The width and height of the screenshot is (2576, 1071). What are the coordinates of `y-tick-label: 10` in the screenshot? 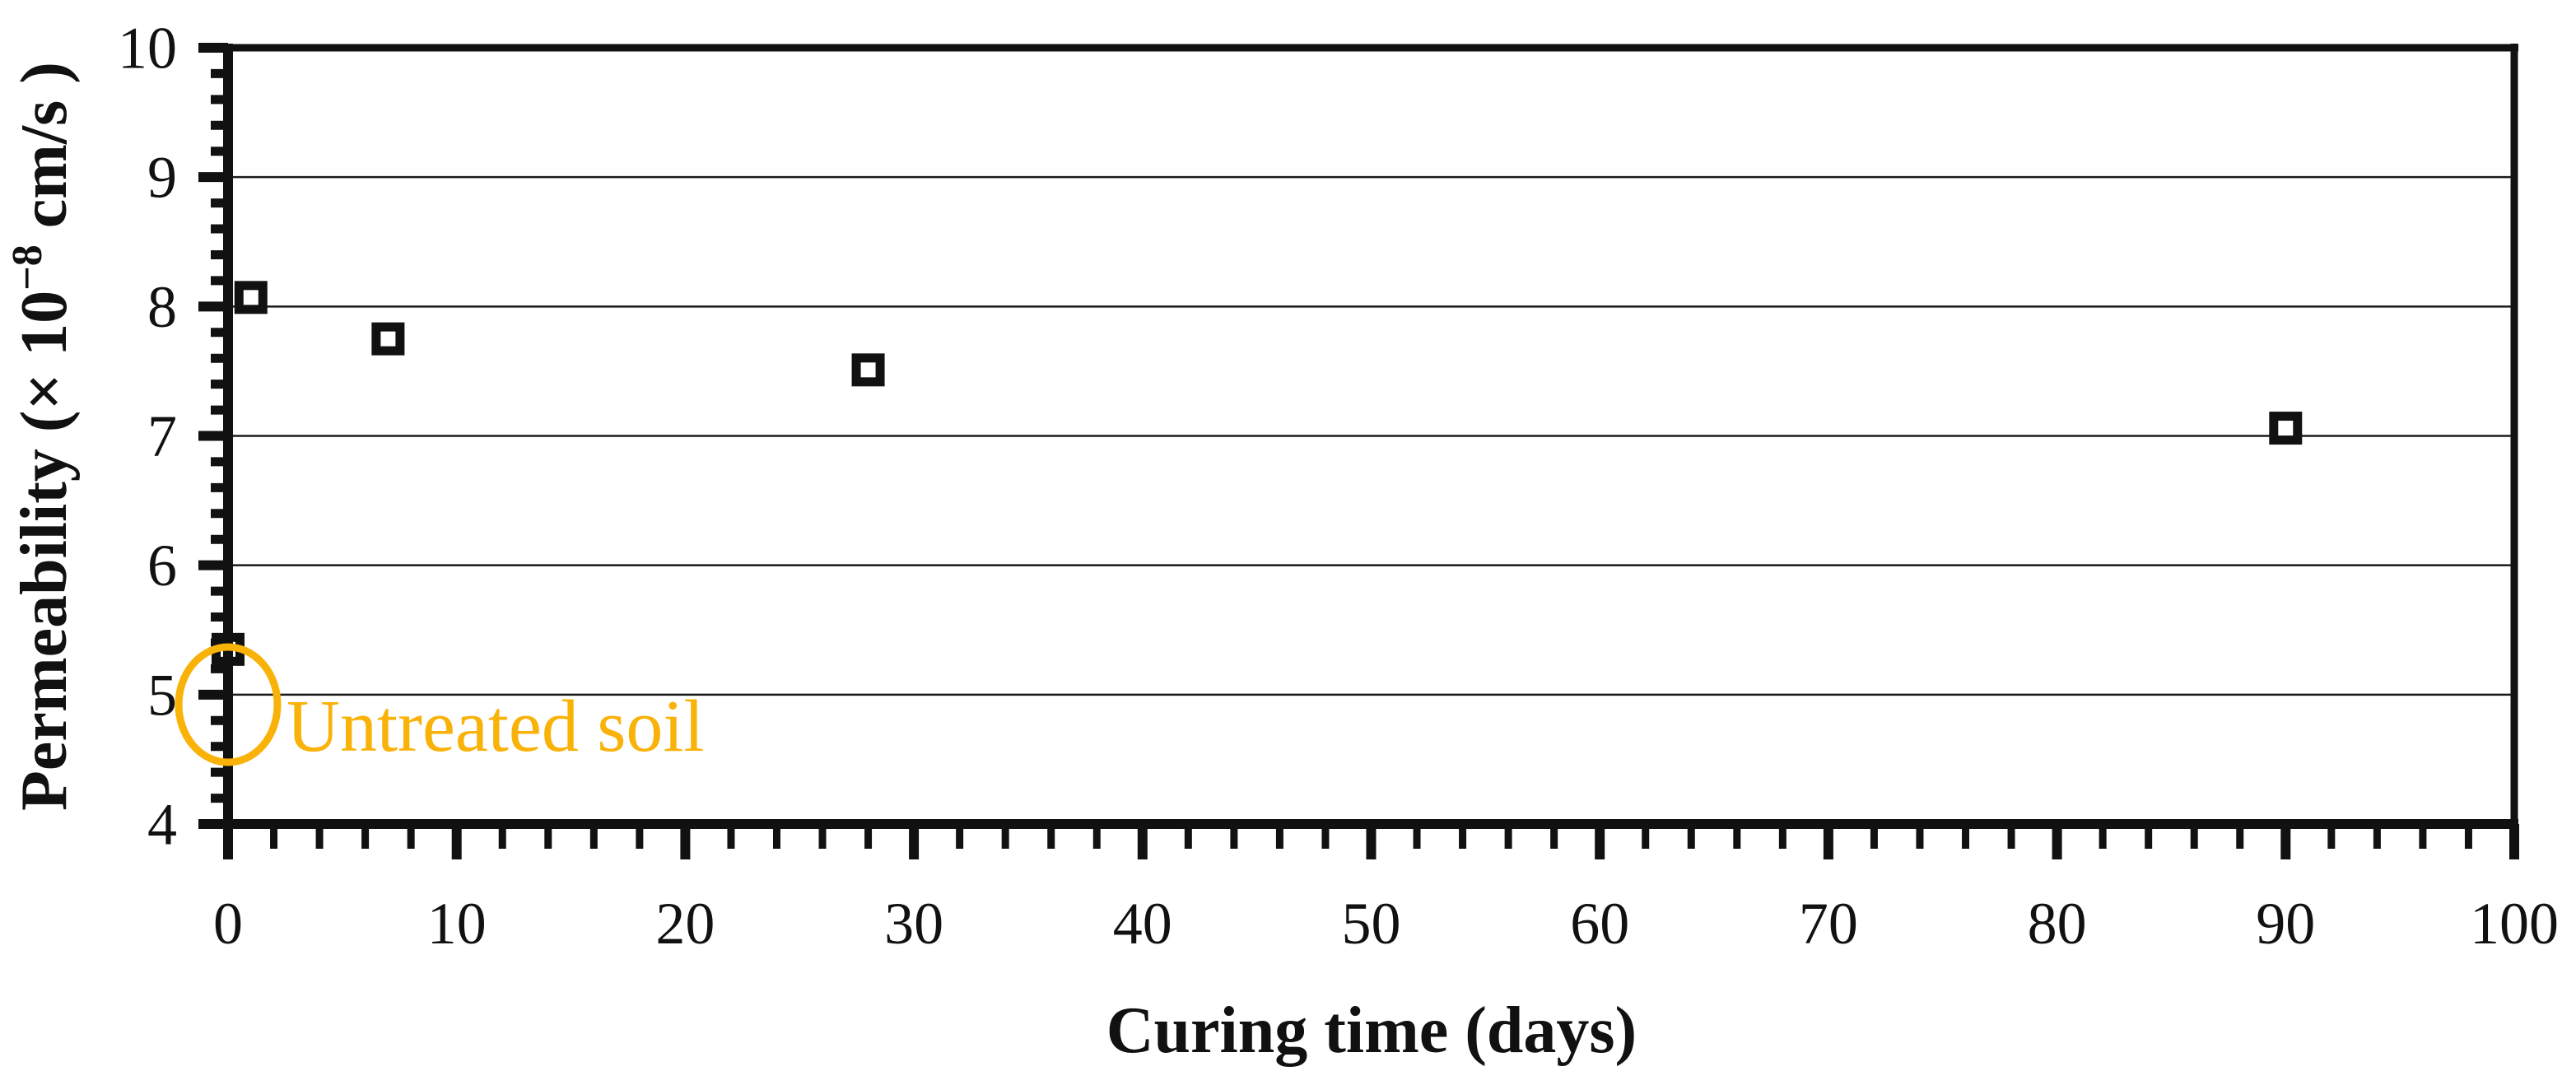 It's located at (147, 48).